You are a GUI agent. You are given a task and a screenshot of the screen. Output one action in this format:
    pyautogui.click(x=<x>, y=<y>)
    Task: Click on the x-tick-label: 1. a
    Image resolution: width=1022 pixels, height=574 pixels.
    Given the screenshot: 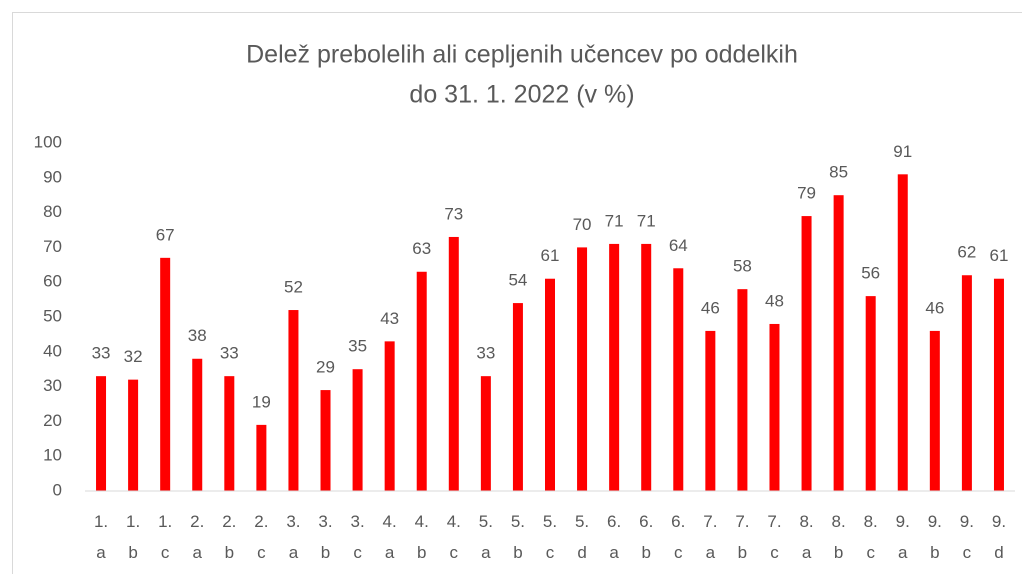 What is the action you would take?
    pyautogui.click(x=101, y=537)
    